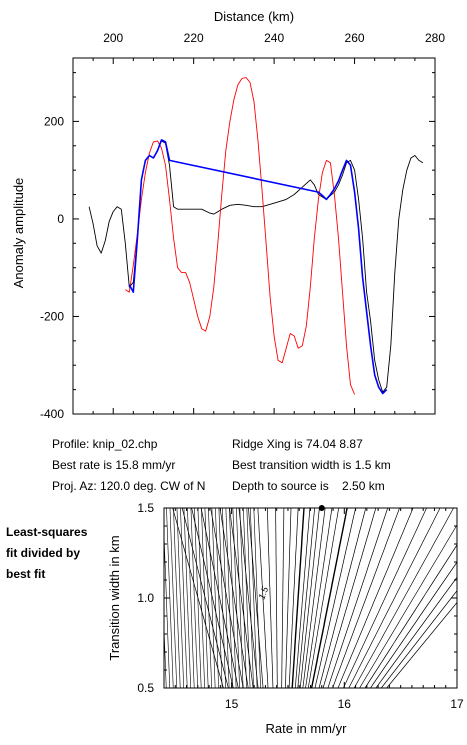  Describe the element at coordinates (60, 219) in the screenshot. I see `profile-y-tick-label: 0` at that location.